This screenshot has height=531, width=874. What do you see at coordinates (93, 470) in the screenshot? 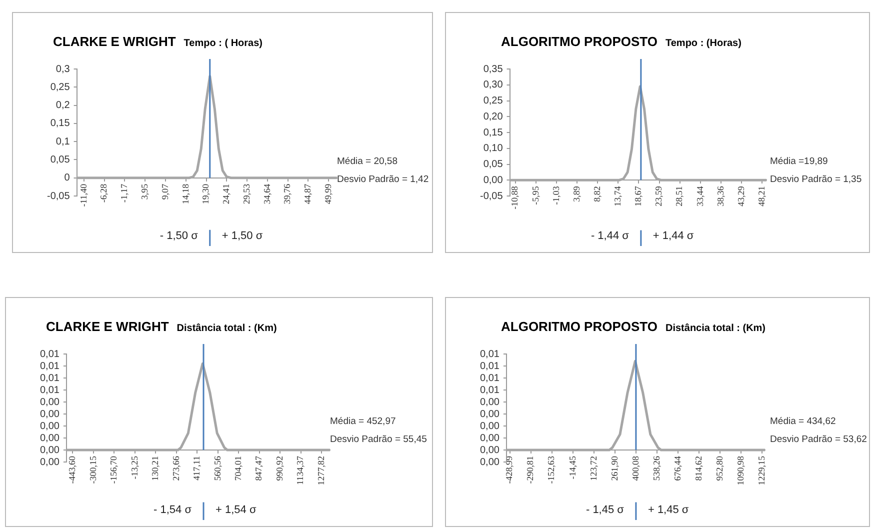
I see `x-tick-label: -300,15` at bounding box center [93, 470].